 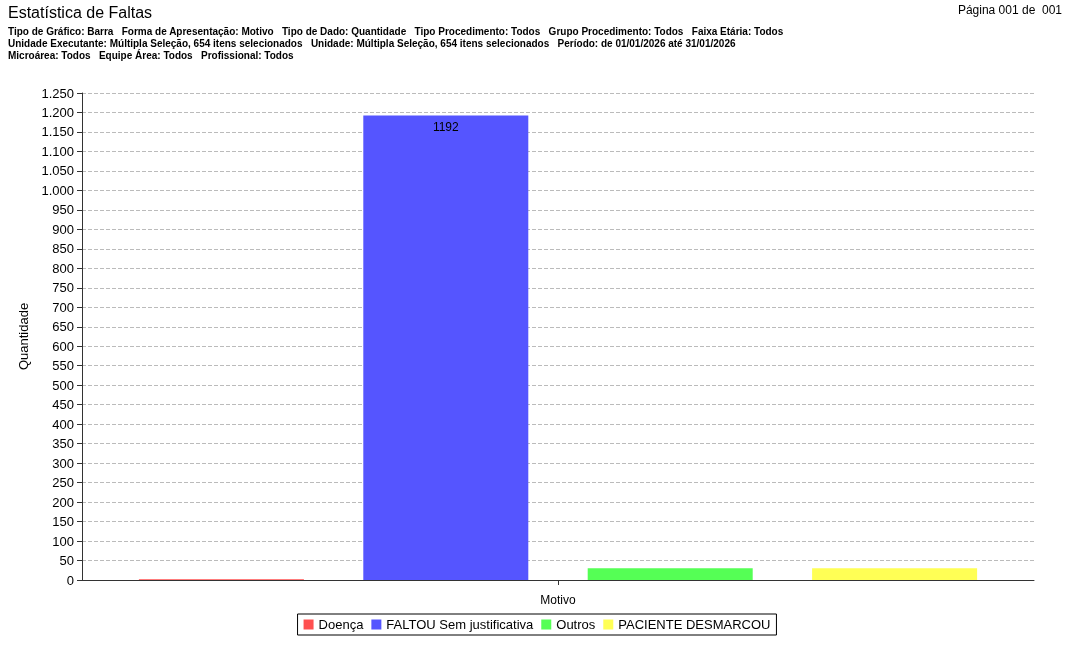 I want to click on y-tick-label: 350, so click(x=63, y=444).